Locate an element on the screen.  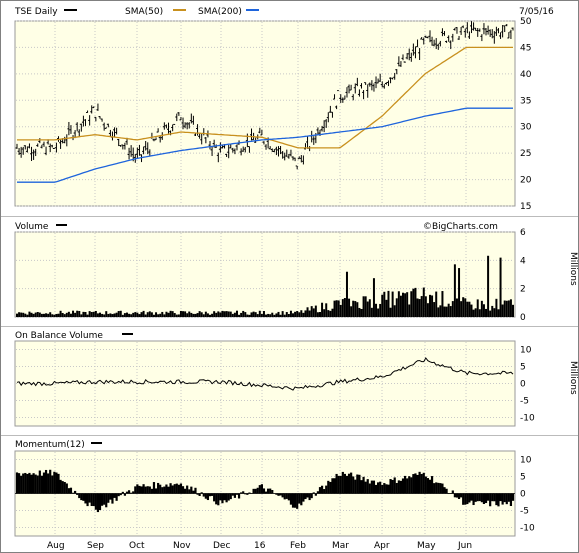
xtick-label-0: Aug is located at coordinates (56, 546).